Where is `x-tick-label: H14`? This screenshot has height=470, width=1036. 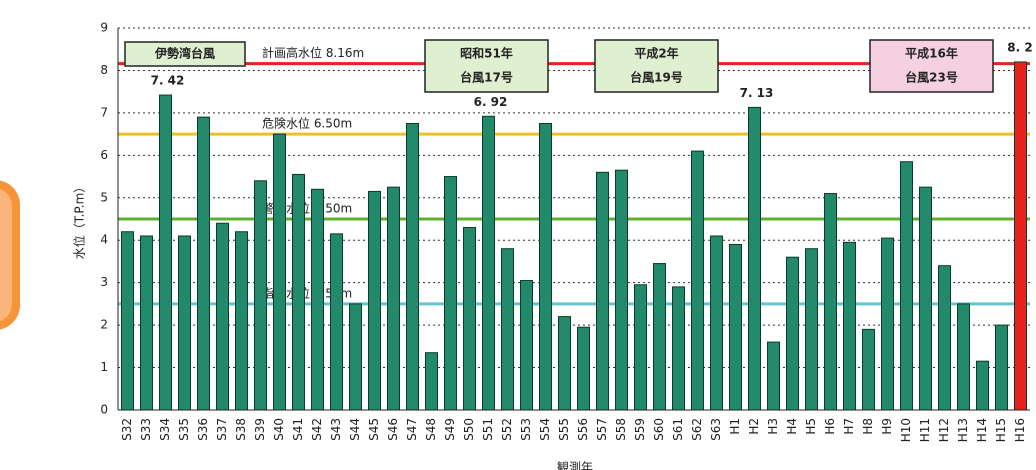
x-tick-label: H14 is located at coordinates (982, 430).